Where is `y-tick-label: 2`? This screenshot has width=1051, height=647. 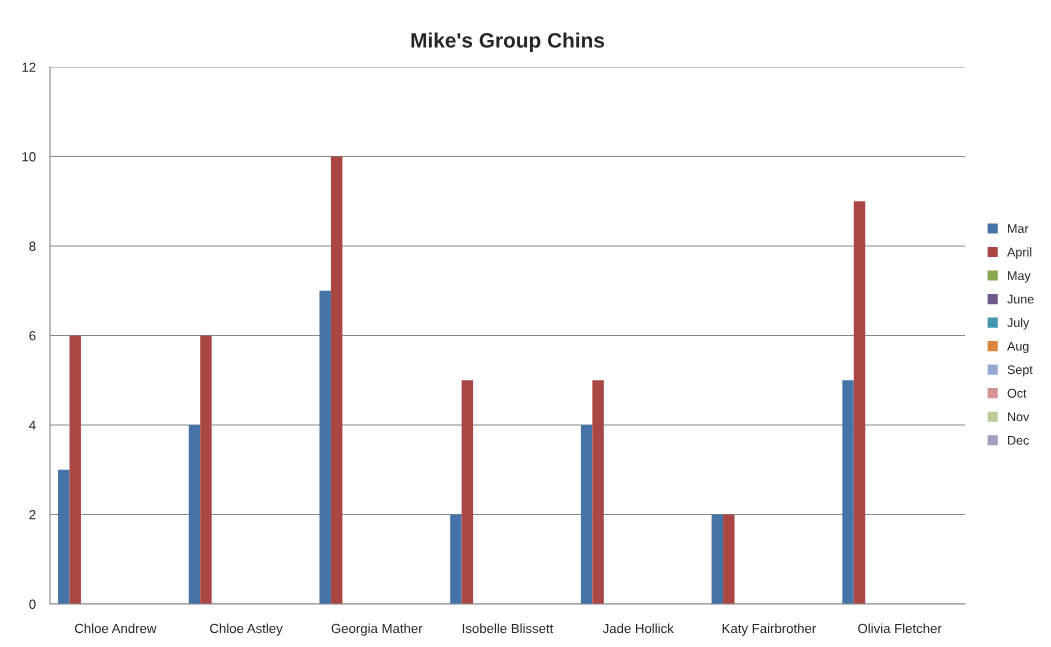
y-tick-label: 2 is located at coordinates (32, 515).